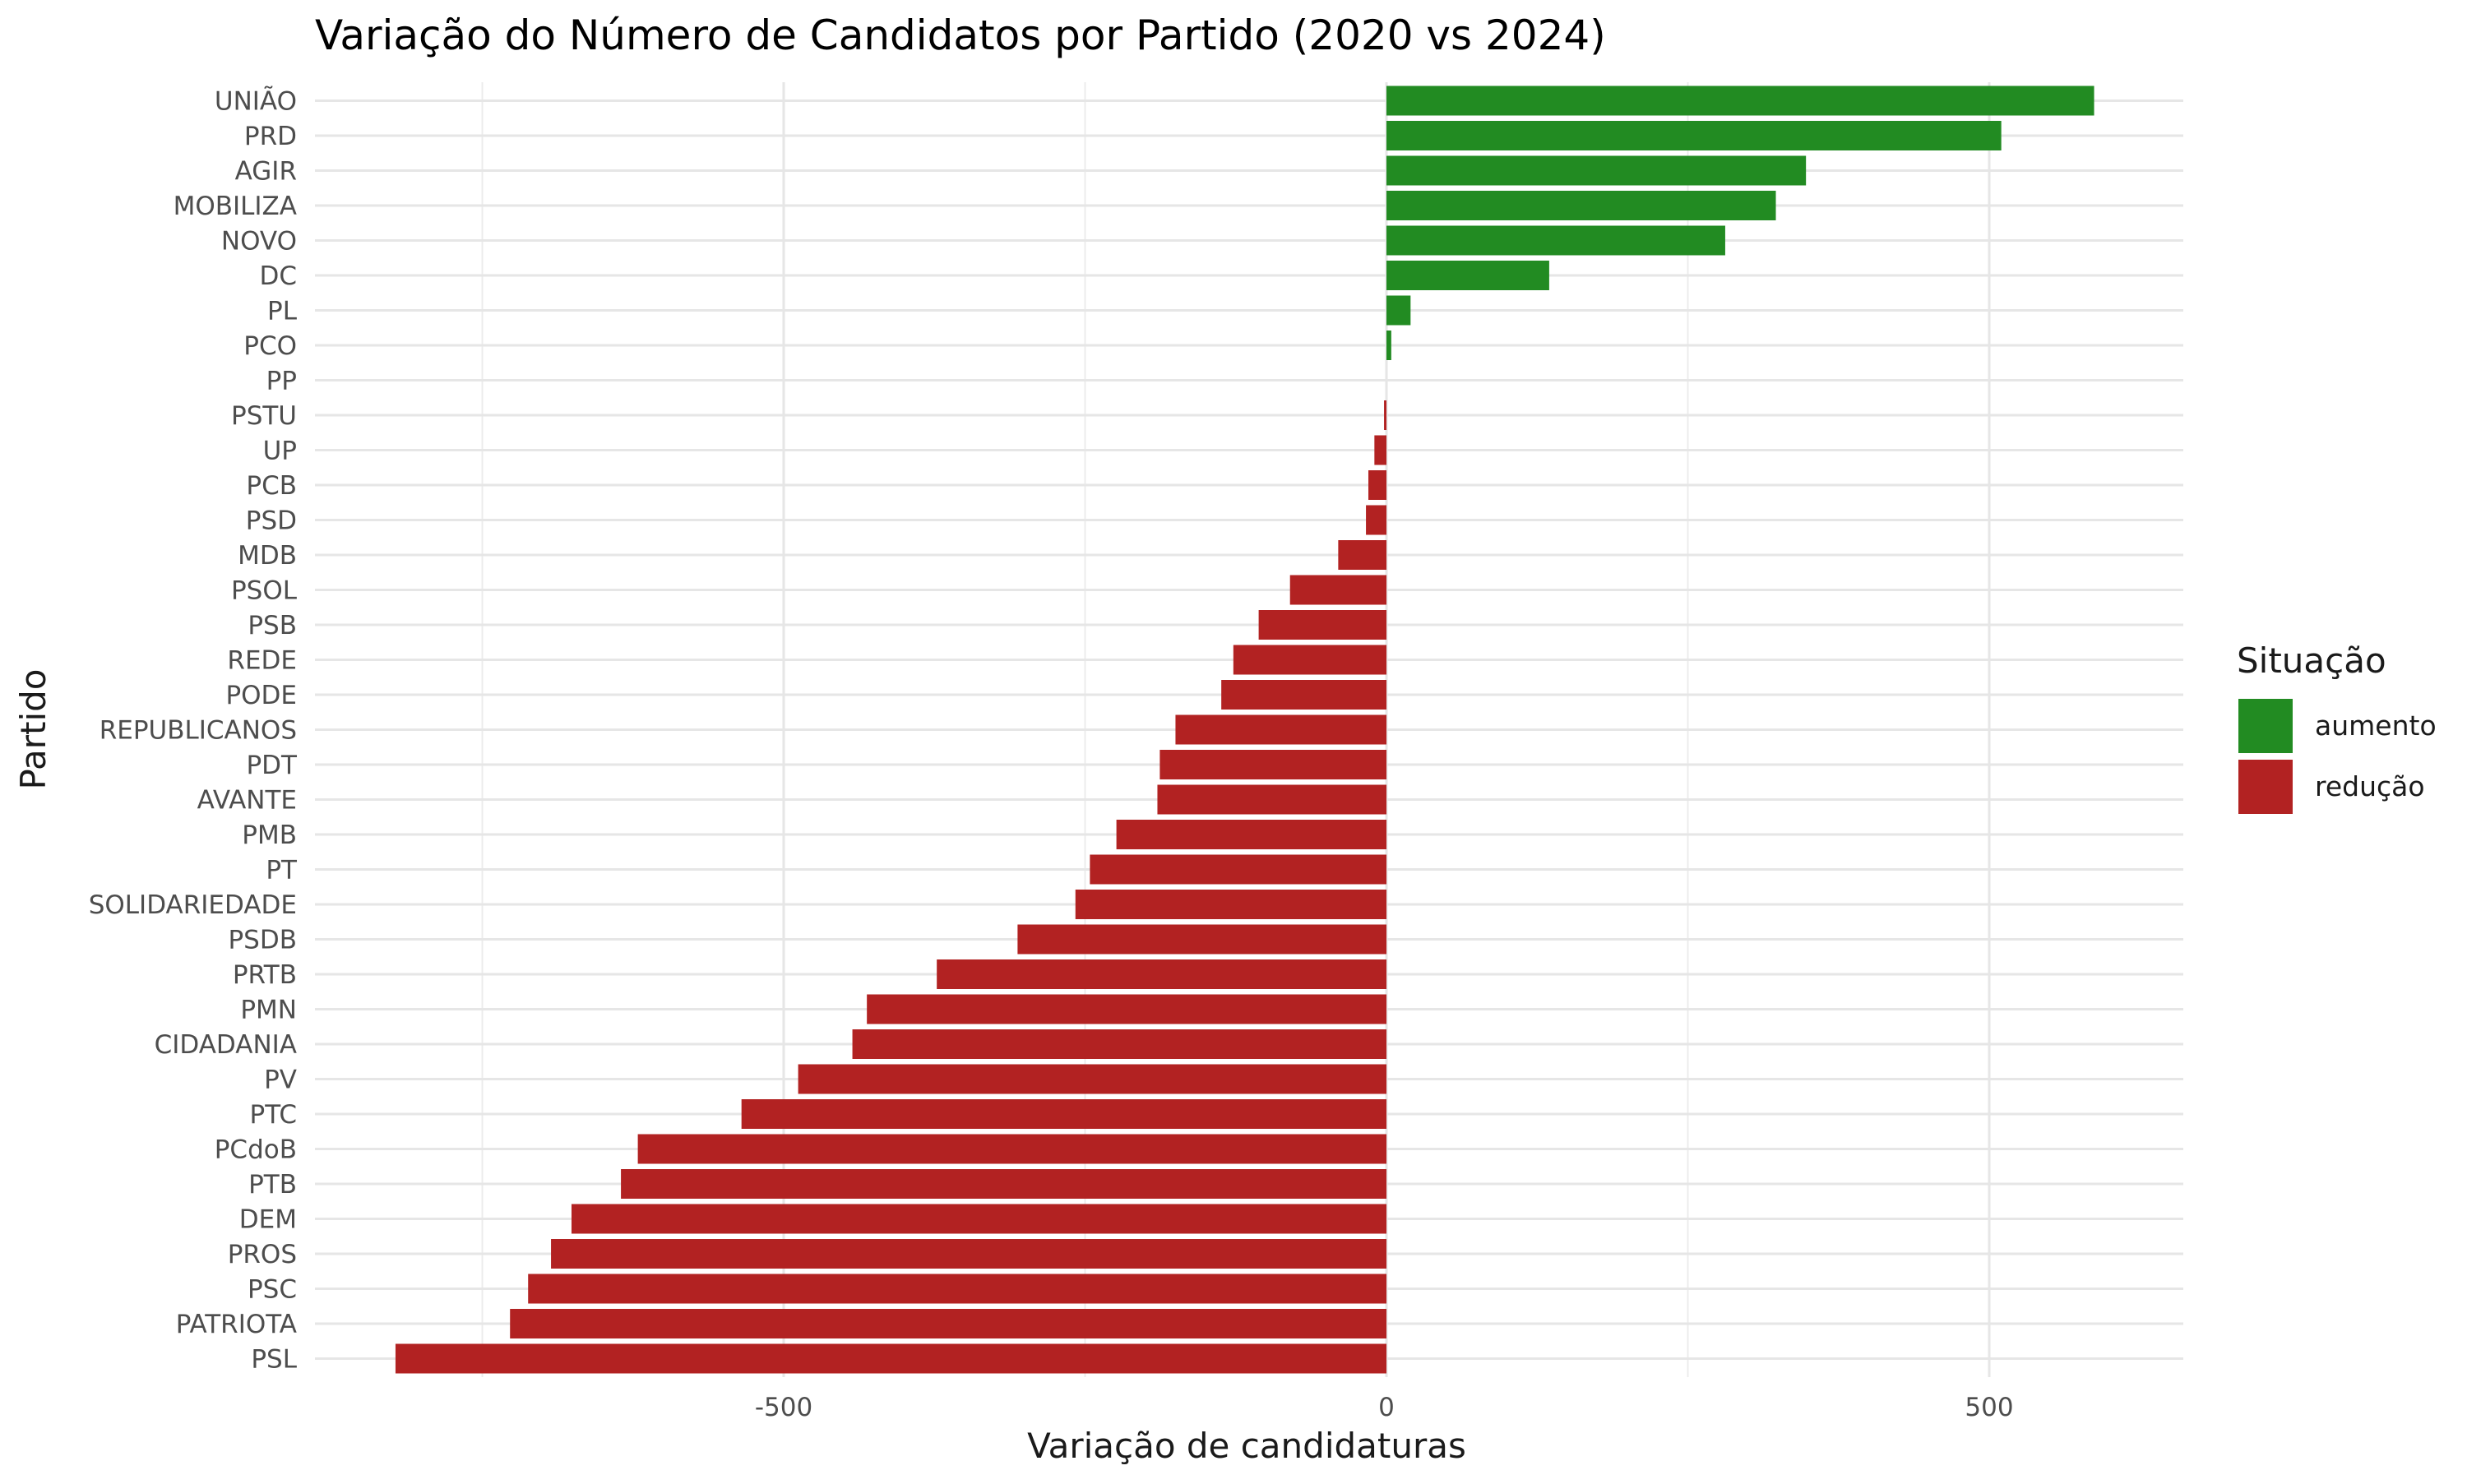 This screenshot has height=1484, width=2467. I want to click on bar-rede: REDE: -127, so click(1310, 660).